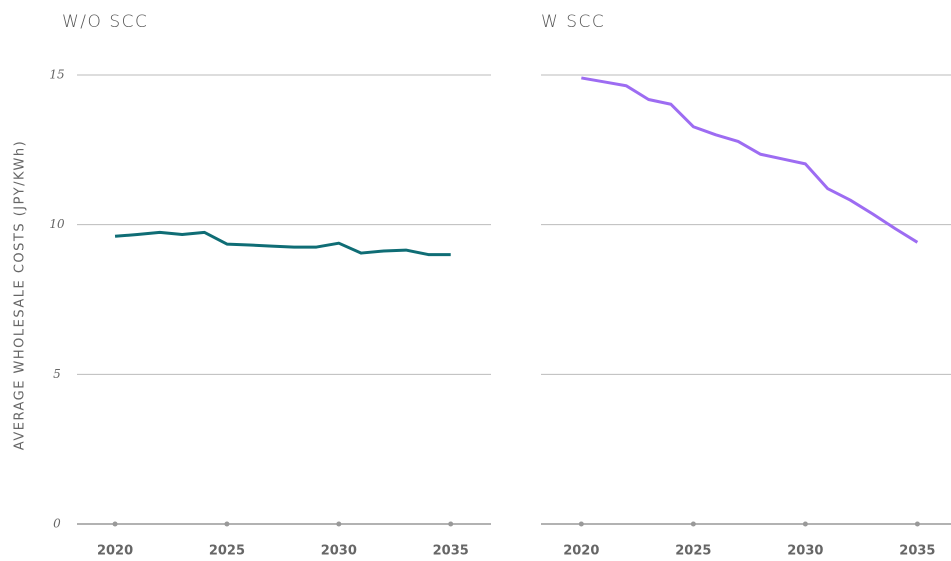 The width and height of the screenshot is (951, 561). What do you see at coordinates (573, 22) in the screenshot?
I see `panel-title: W SCC` at bounding box center [573, 22].